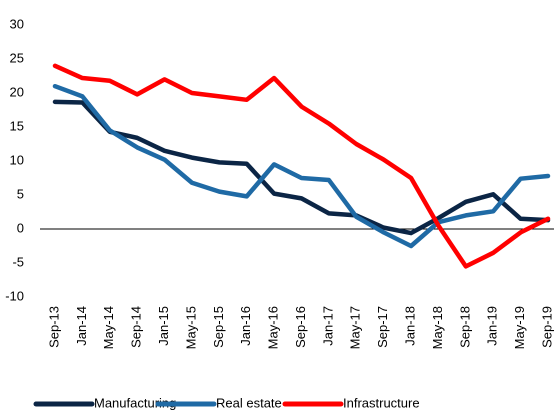  I want to click on y-tick-label: 0, so click(20, 227).